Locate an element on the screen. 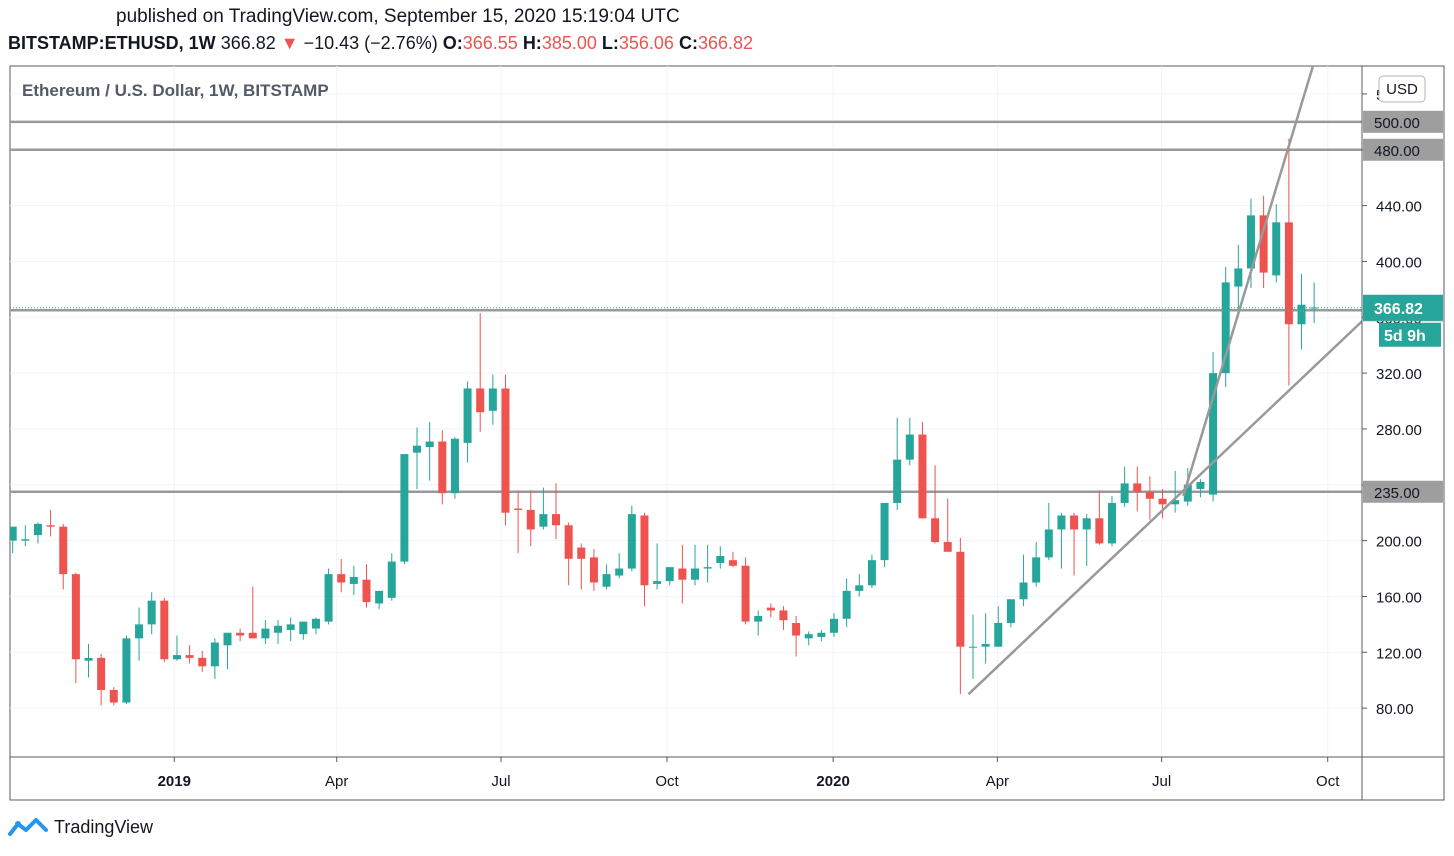  y-tick-label: 320.00 is located at coordinates (1399, 374).